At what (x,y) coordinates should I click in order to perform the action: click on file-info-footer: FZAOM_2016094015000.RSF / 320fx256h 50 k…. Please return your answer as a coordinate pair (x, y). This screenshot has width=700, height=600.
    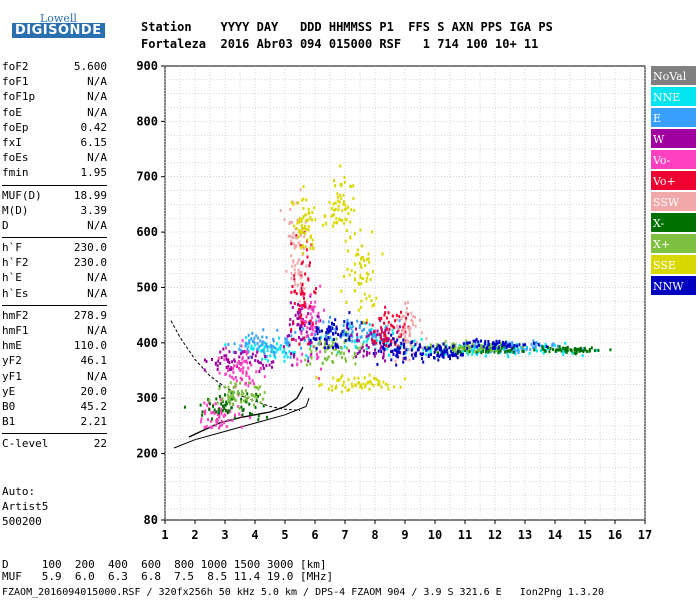
    Looking at the image, I should click on (303, 592).